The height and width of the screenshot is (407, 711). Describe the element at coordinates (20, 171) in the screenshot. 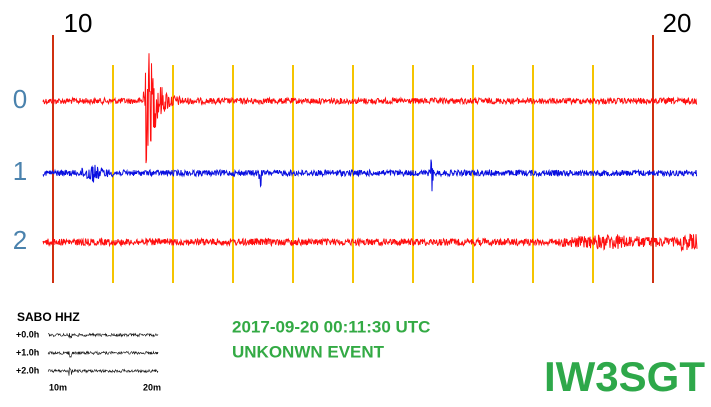

I see `trace-label: 1` at that location.